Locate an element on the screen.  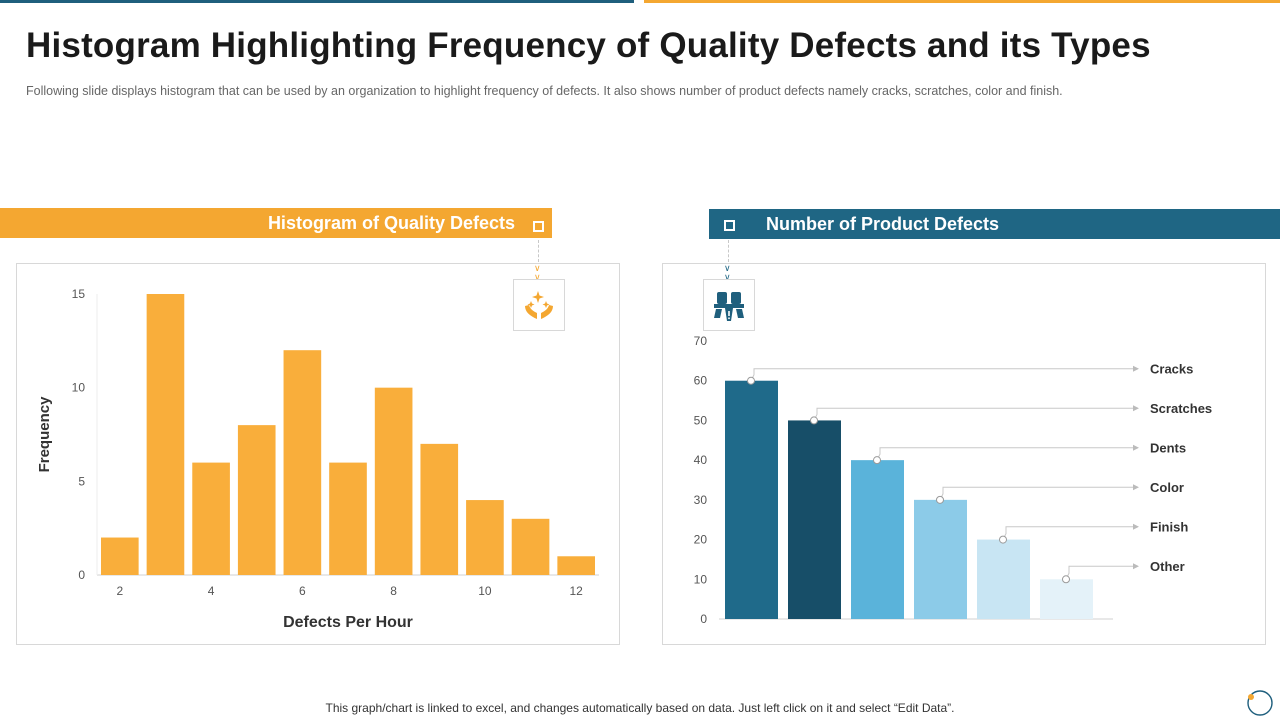
x-tick-label: 10 is located at coordinates (485, 591).